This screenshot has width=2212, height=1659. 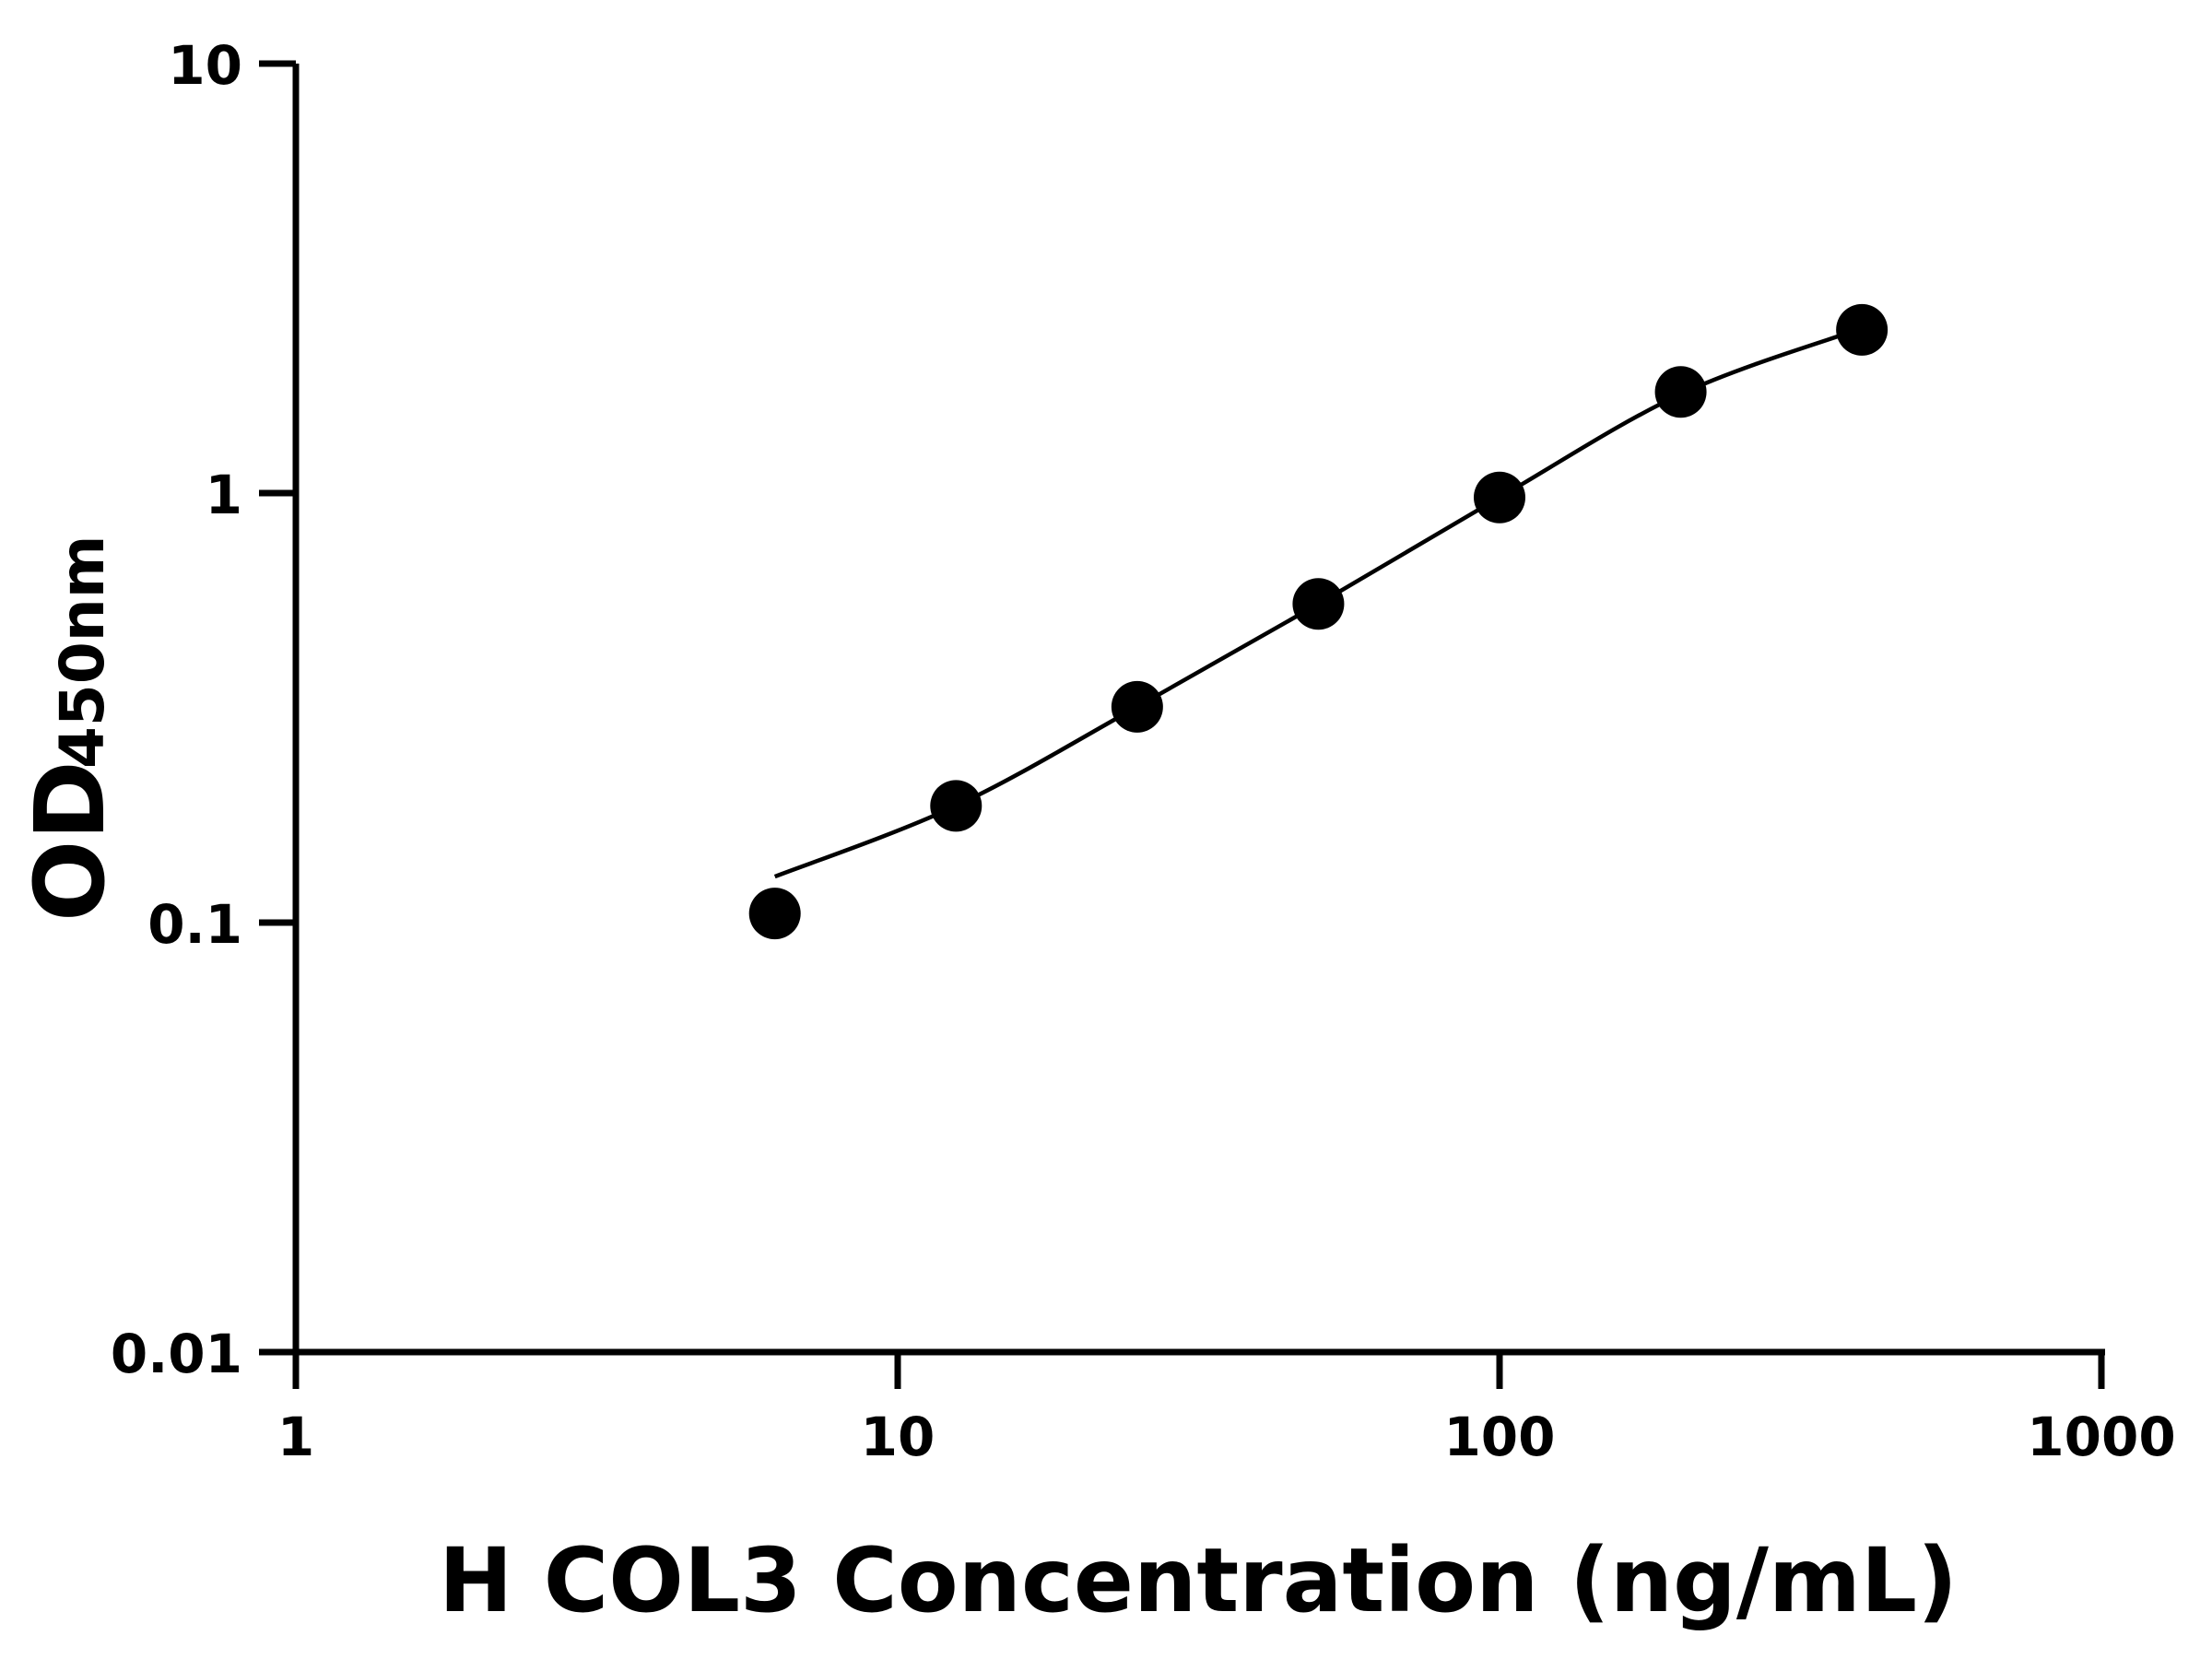 What do you see at coordinates (1198, 1580) in the screenshot?
I see `x-axis-label: H COL3 Concentration (ng/mL)` at bounding box center [1198, 1580].